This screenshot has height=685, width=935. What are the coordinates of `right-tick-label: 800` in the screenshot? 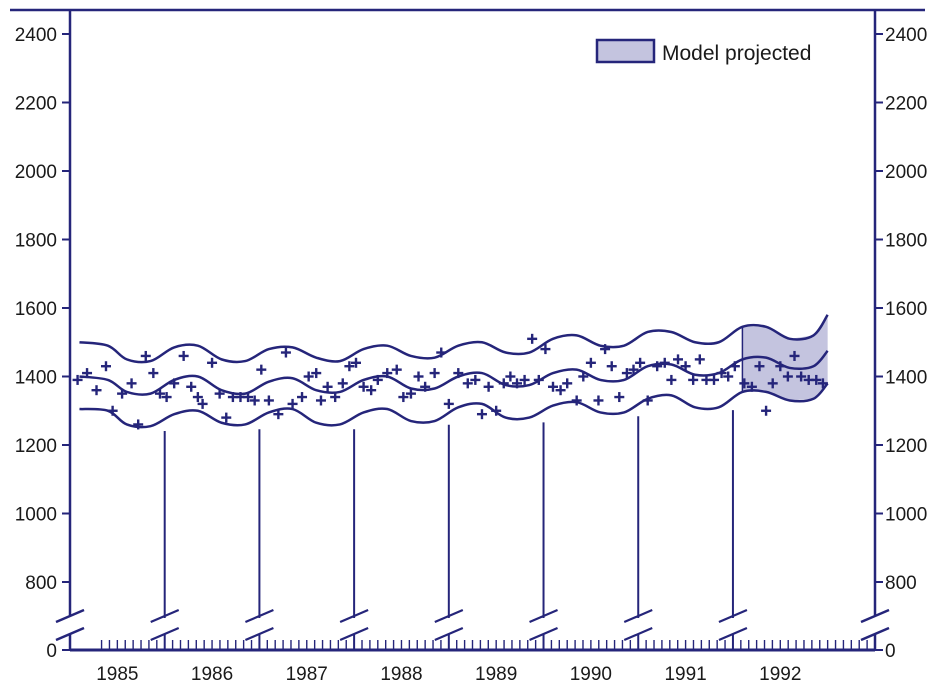 It's located at (901, 583).